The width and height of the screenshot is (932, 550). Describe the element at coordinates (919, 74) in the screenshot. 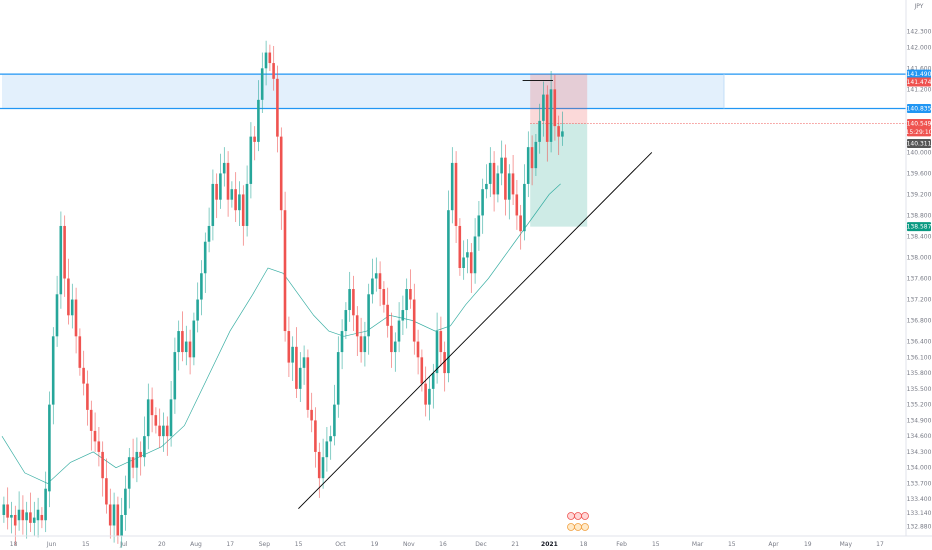

I see `price-tag: 141.490` at that location.